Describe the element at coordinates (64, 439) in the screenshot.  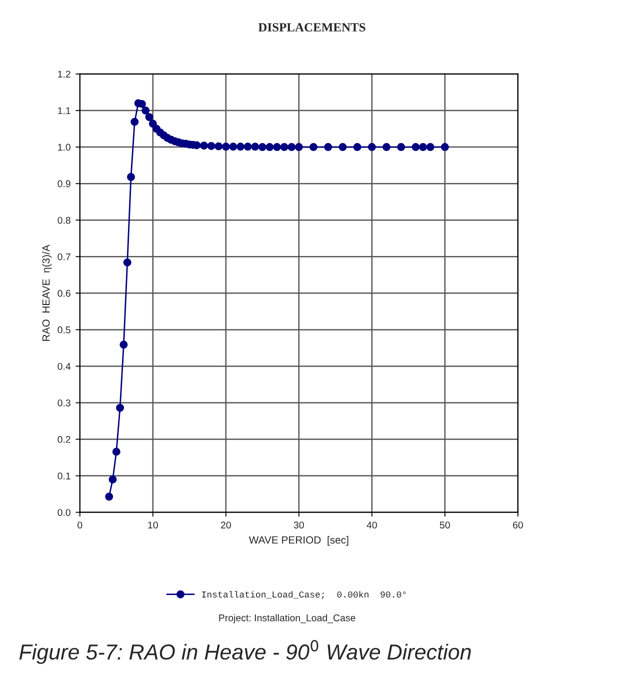
I see `y-tick-label: 0.2` at that location.